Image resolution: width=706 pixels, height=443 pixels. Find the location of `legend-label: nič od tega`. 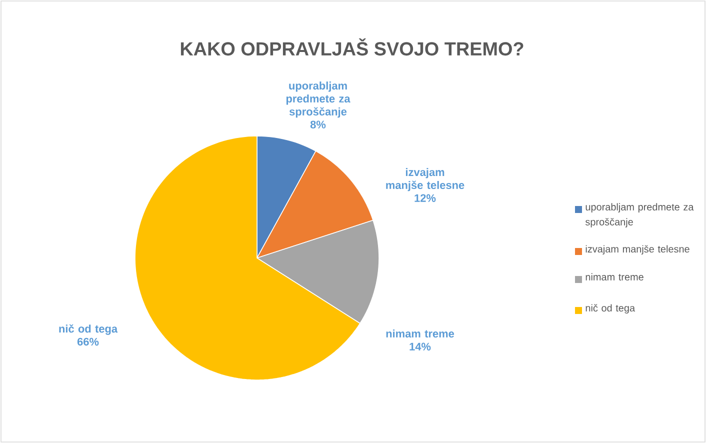

legend-label: nič od tega is located at coordinates (611, 309).